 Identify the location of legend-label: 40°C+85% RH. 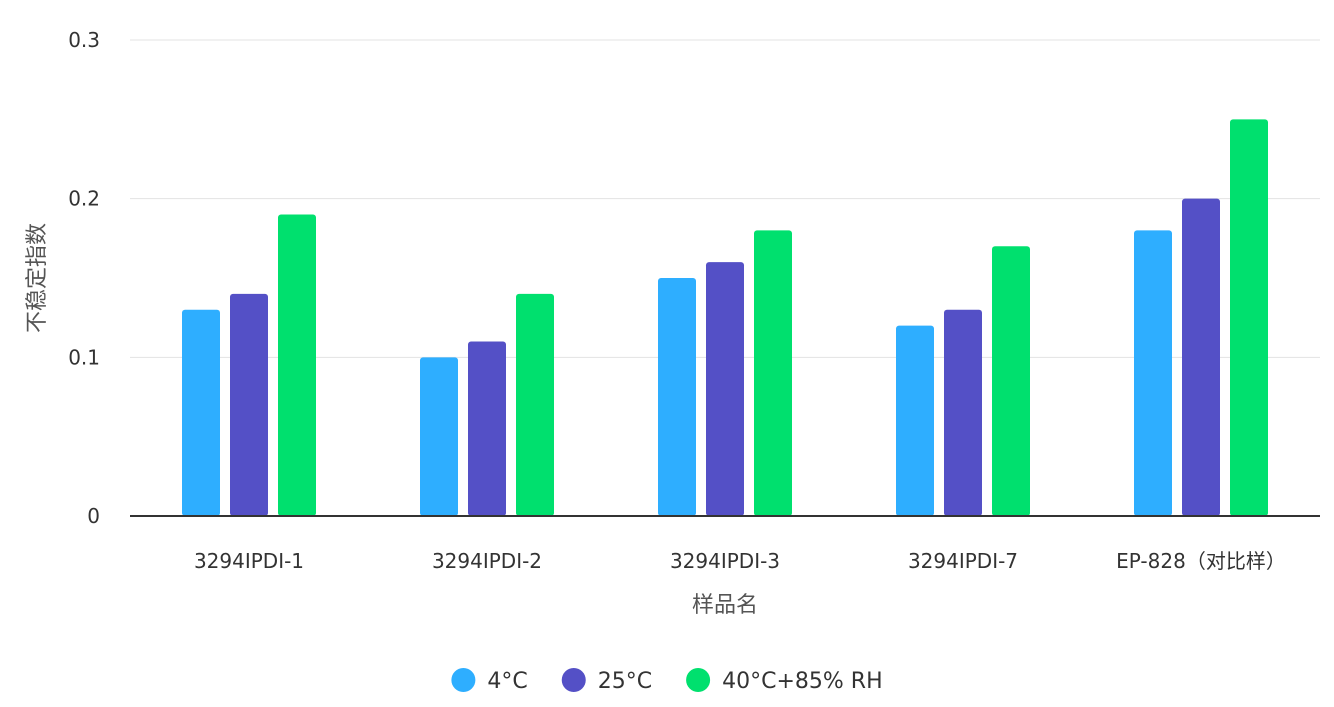
(802, 681).